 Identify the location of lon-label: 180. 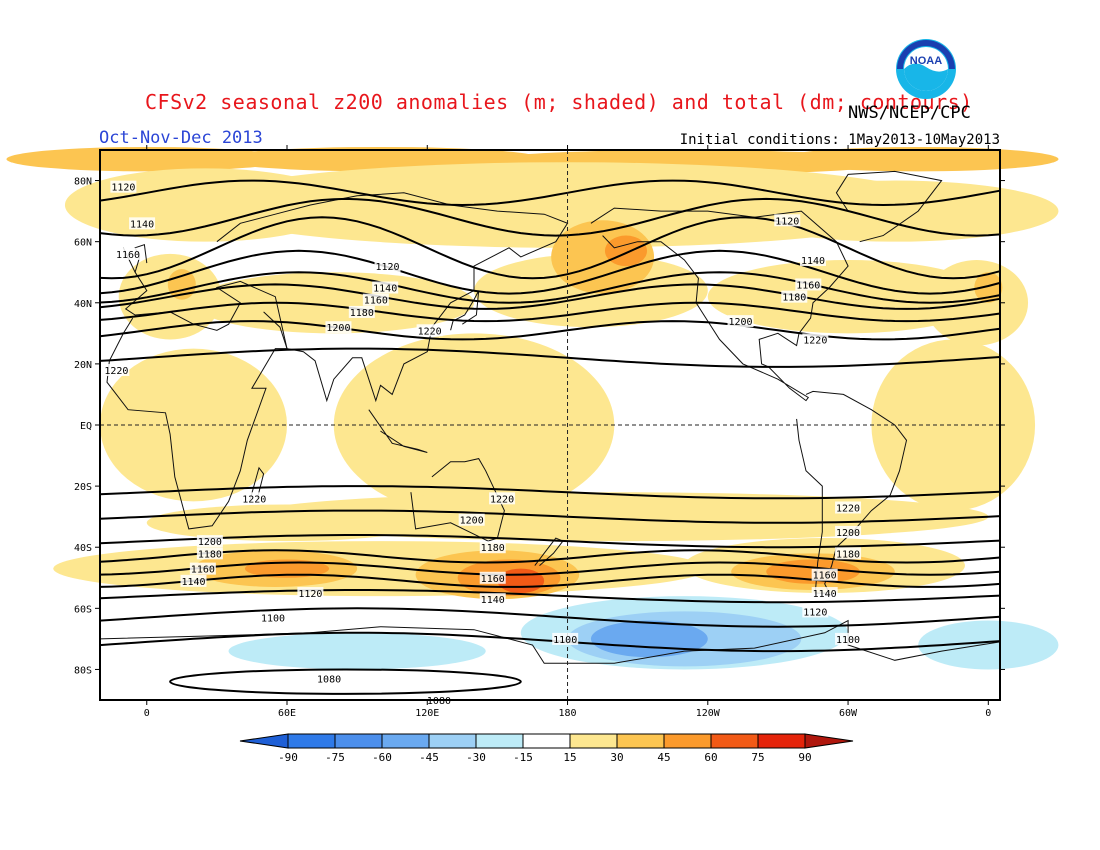
(568, 713).